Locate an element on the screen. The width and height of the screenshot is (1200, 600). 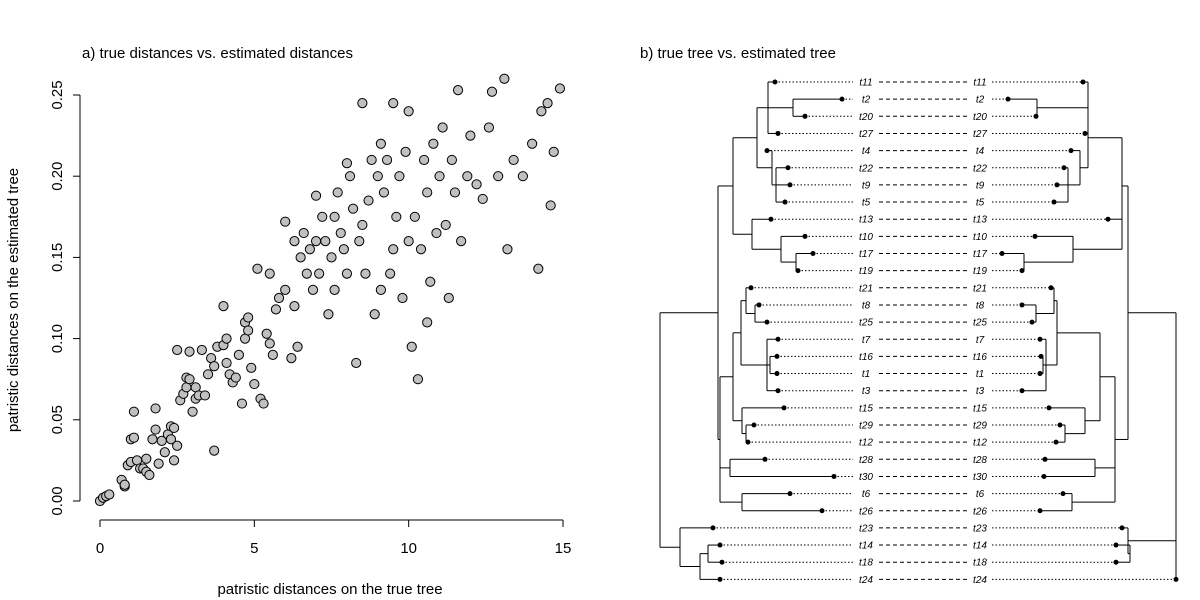
tip-label-left: t23 is located at coordinates (866, 528).